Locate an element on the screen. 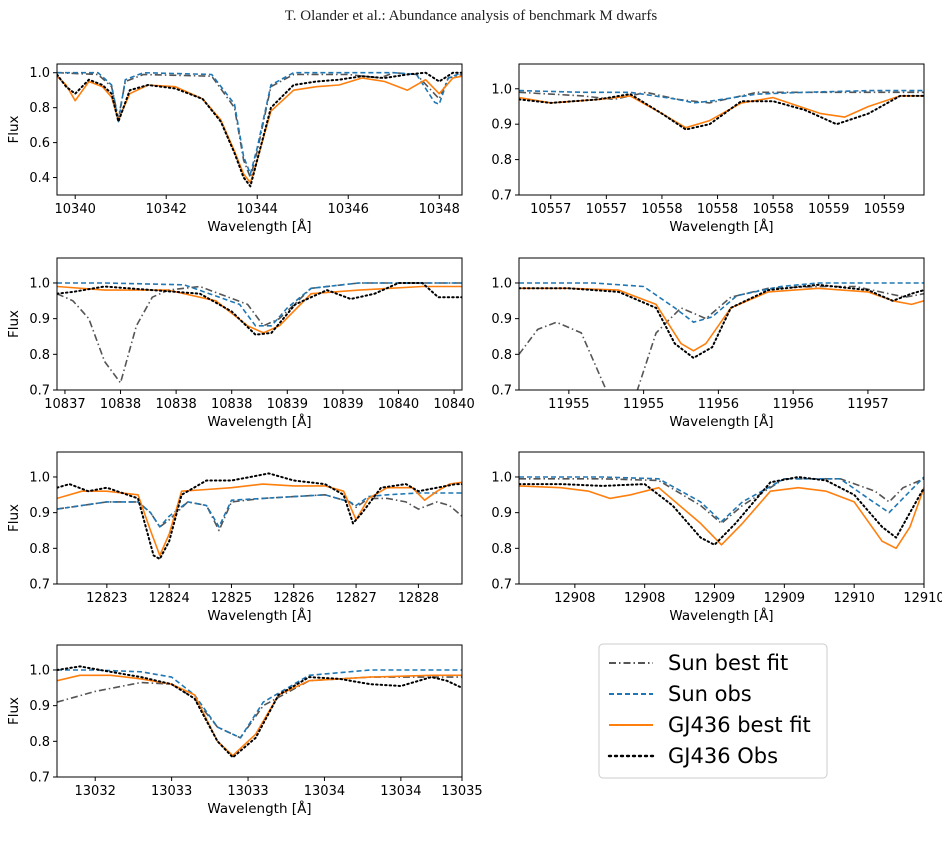 Image resolution: width=942 pixels, height=854 pixels. x-tick-label: 10344 is located at coordinates (257, 209).